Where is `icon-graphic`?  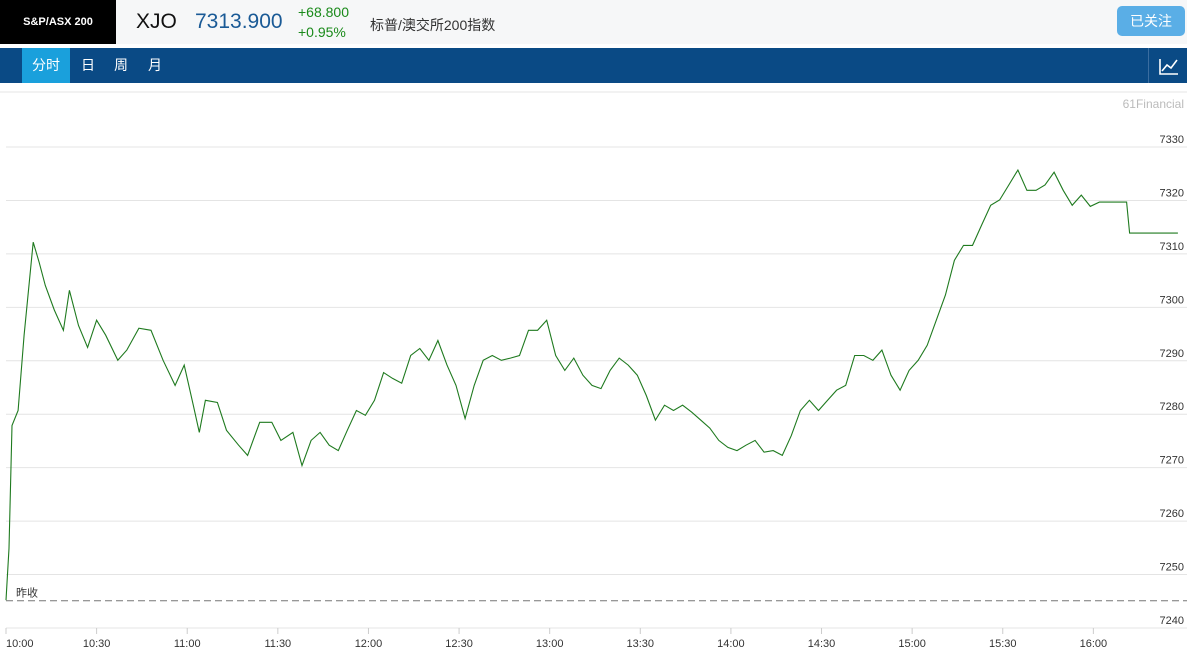 icon-graphic is located at coordinates (1168, 67).